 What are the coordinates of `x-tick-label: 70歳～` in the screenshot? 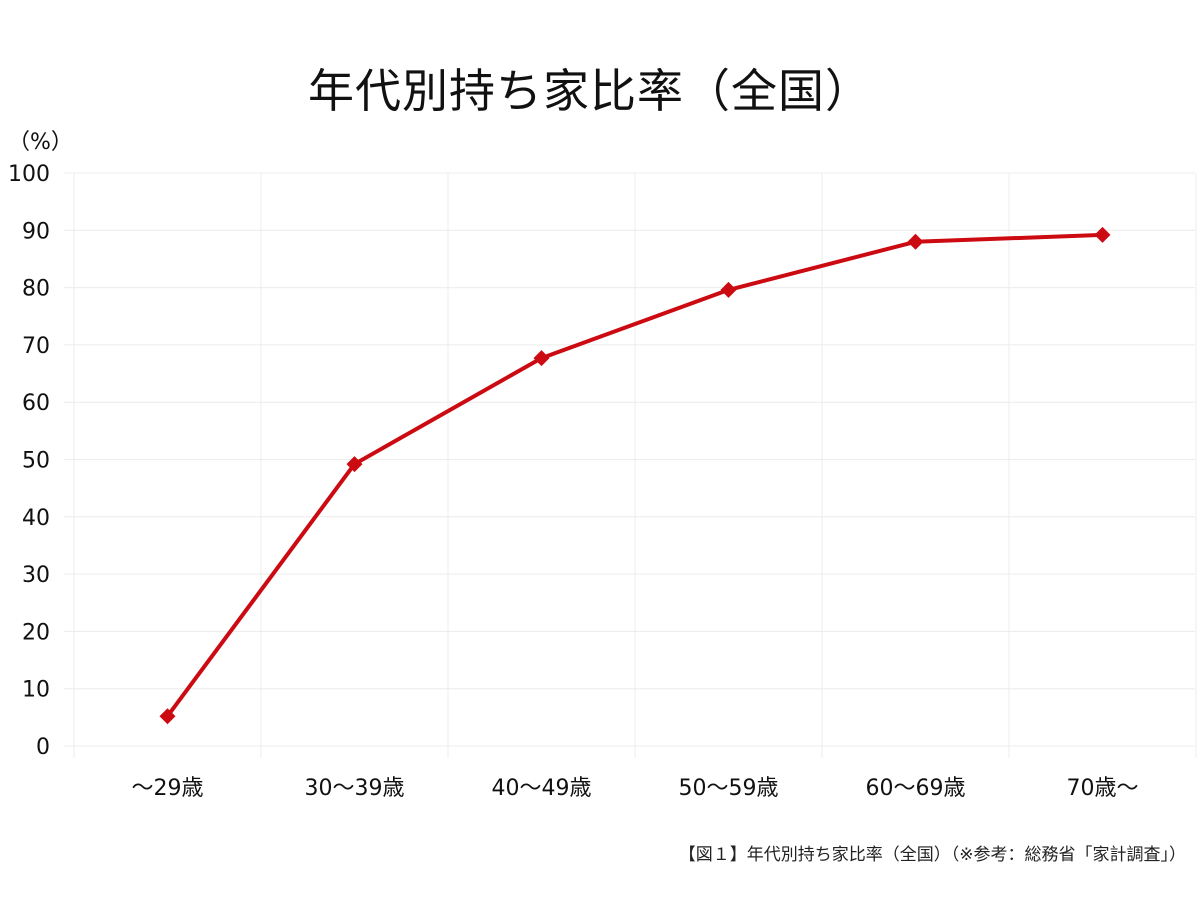 It's located at (1103, 788).